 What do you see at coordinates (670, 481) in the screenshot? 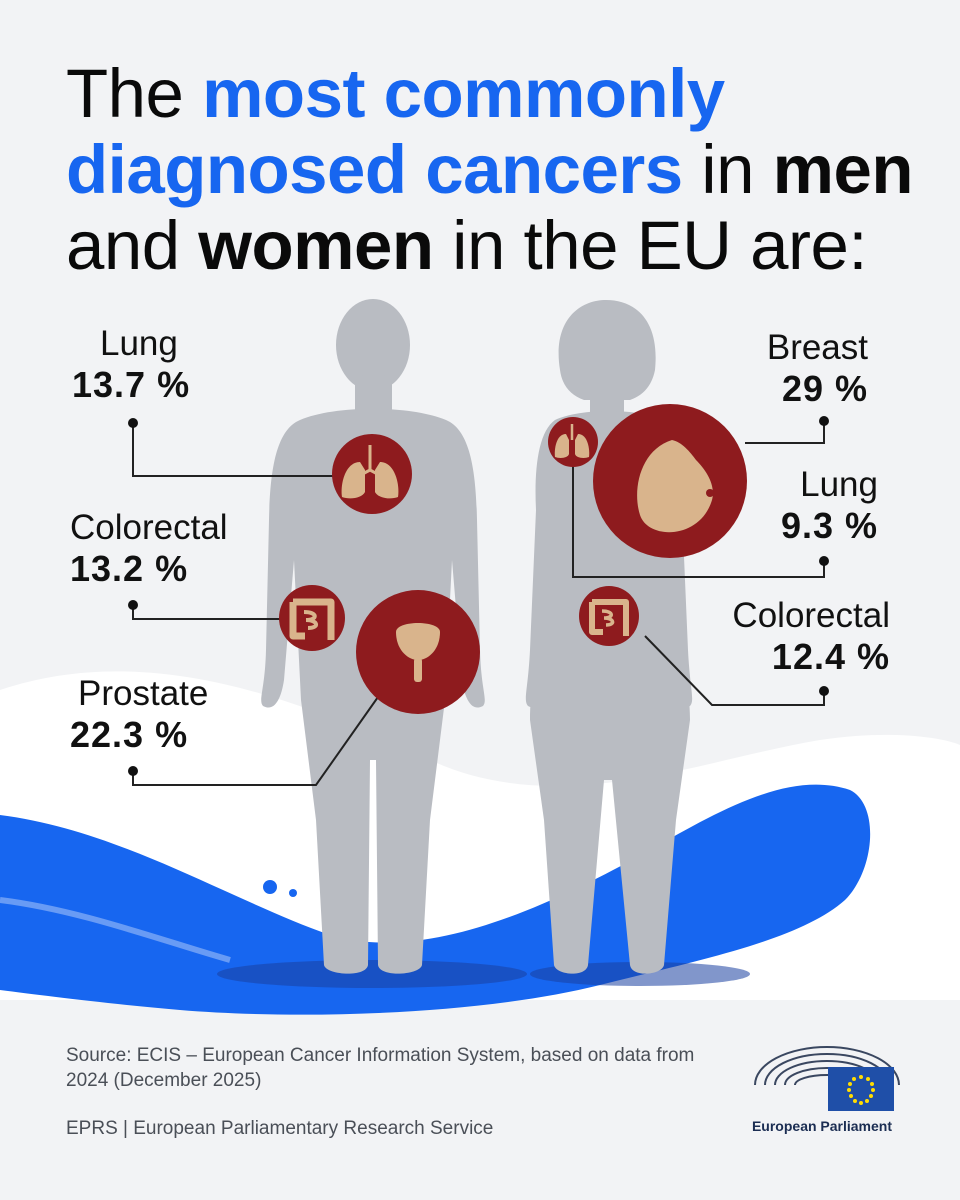
I see `breast-icon` at bounding box center [670, 481].